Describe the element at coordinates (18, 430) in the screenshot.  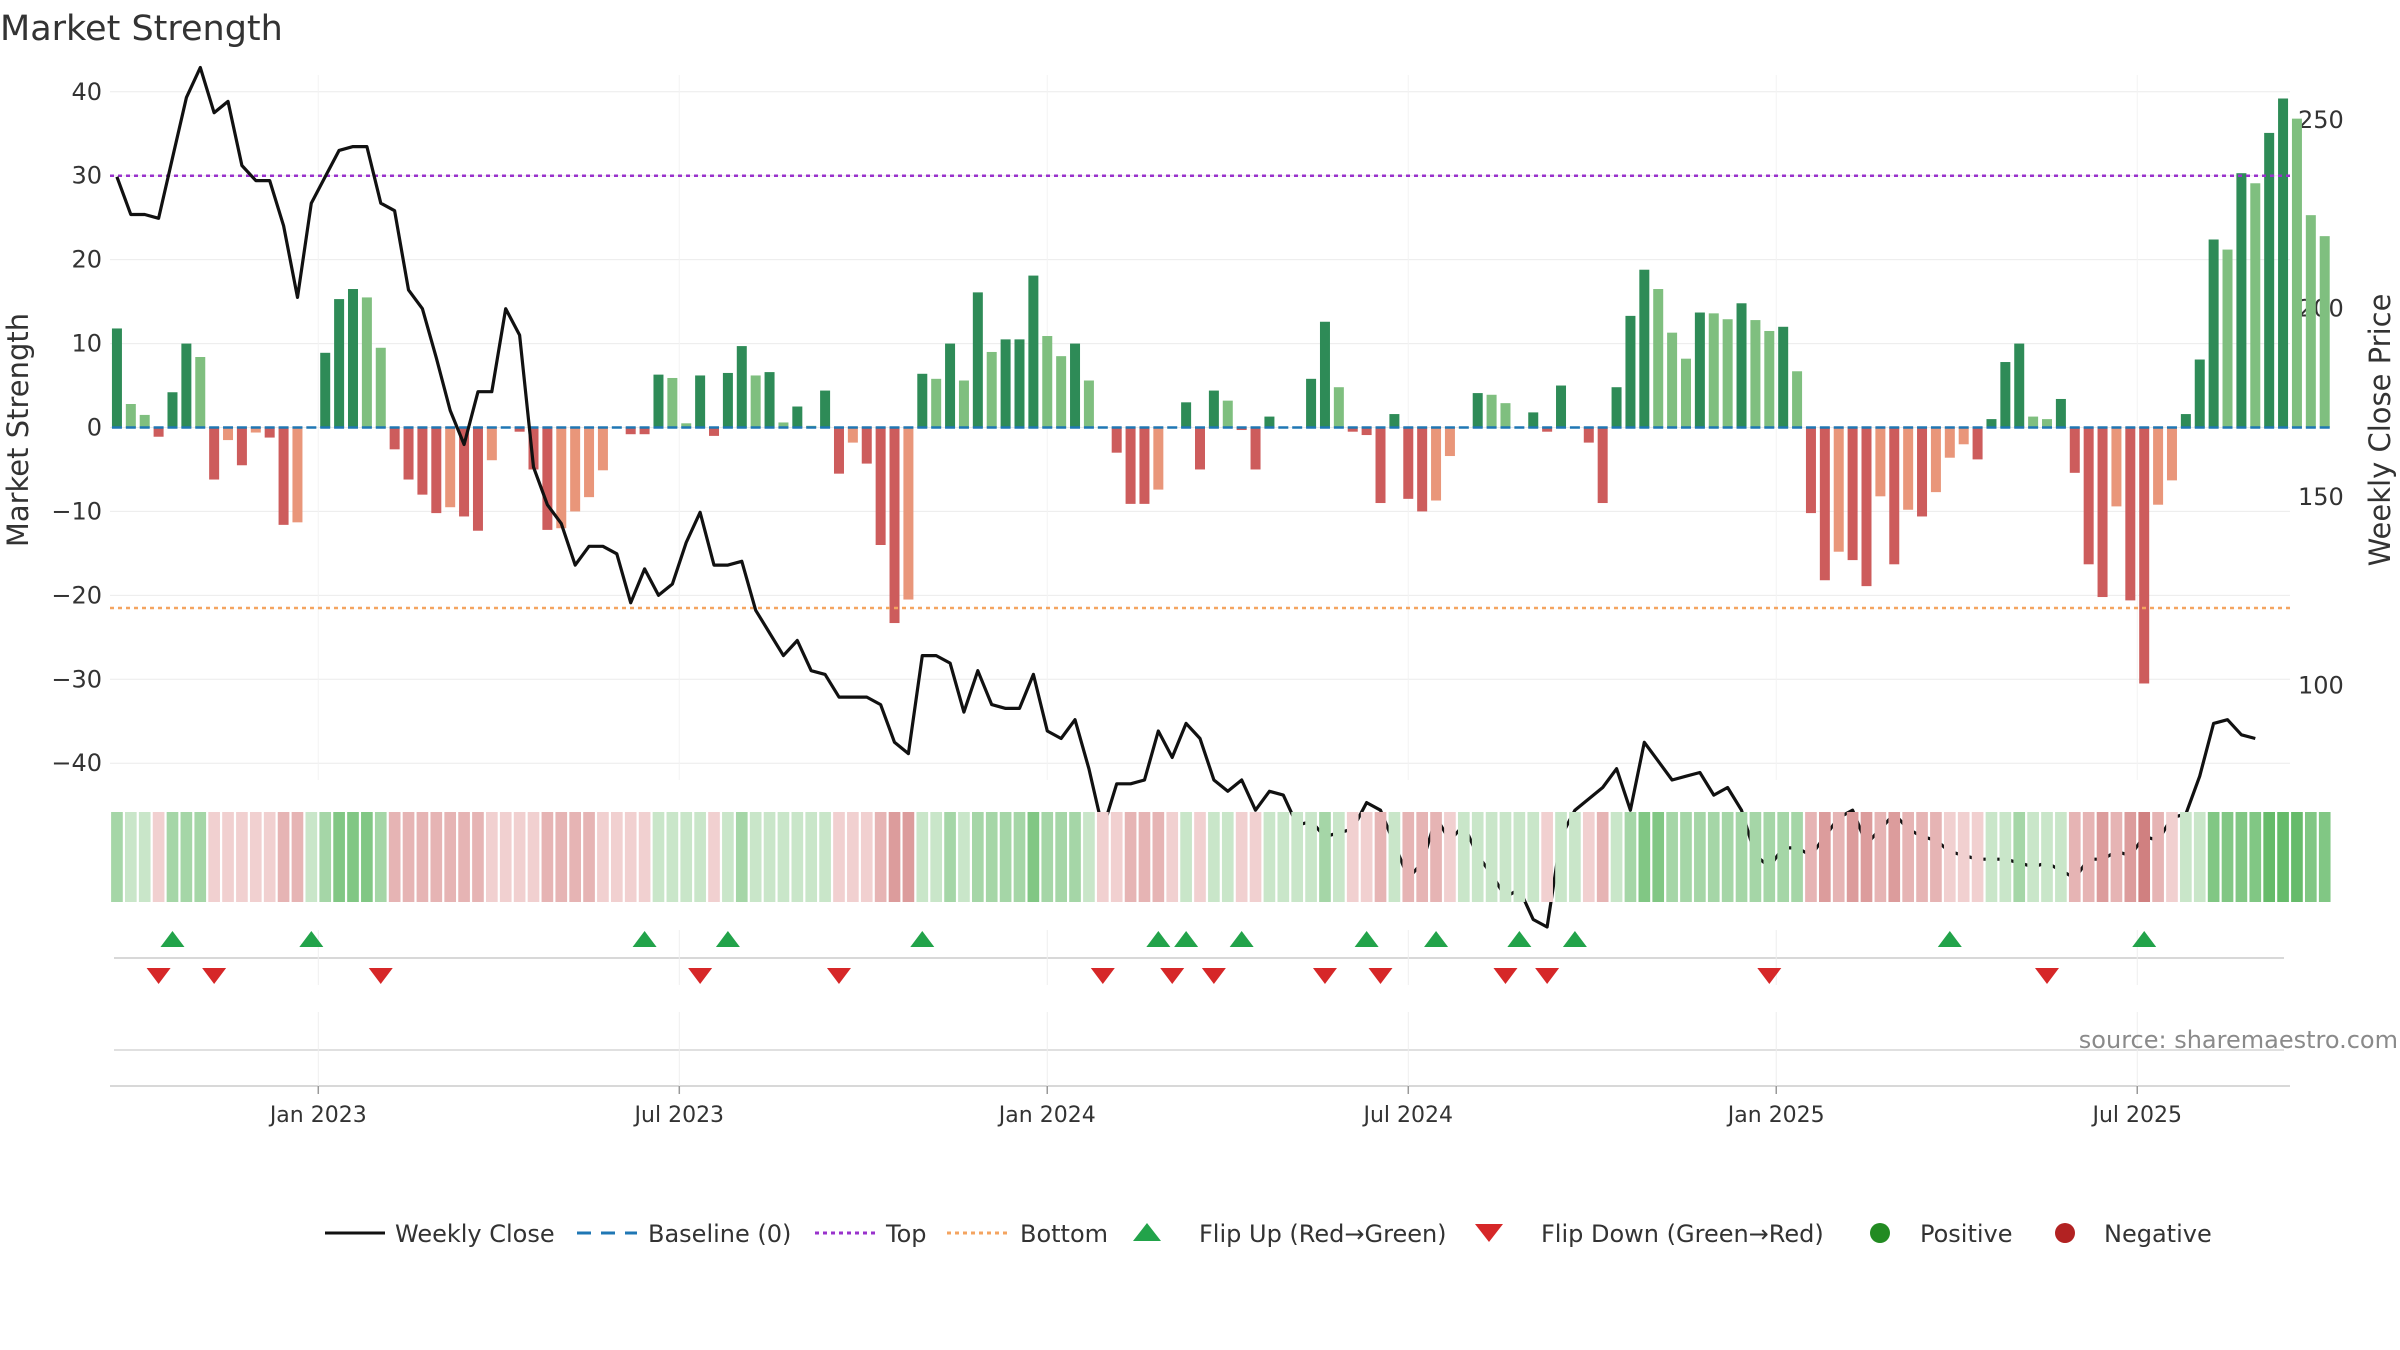
I see `y-axis-title: Market Strength` at that location.